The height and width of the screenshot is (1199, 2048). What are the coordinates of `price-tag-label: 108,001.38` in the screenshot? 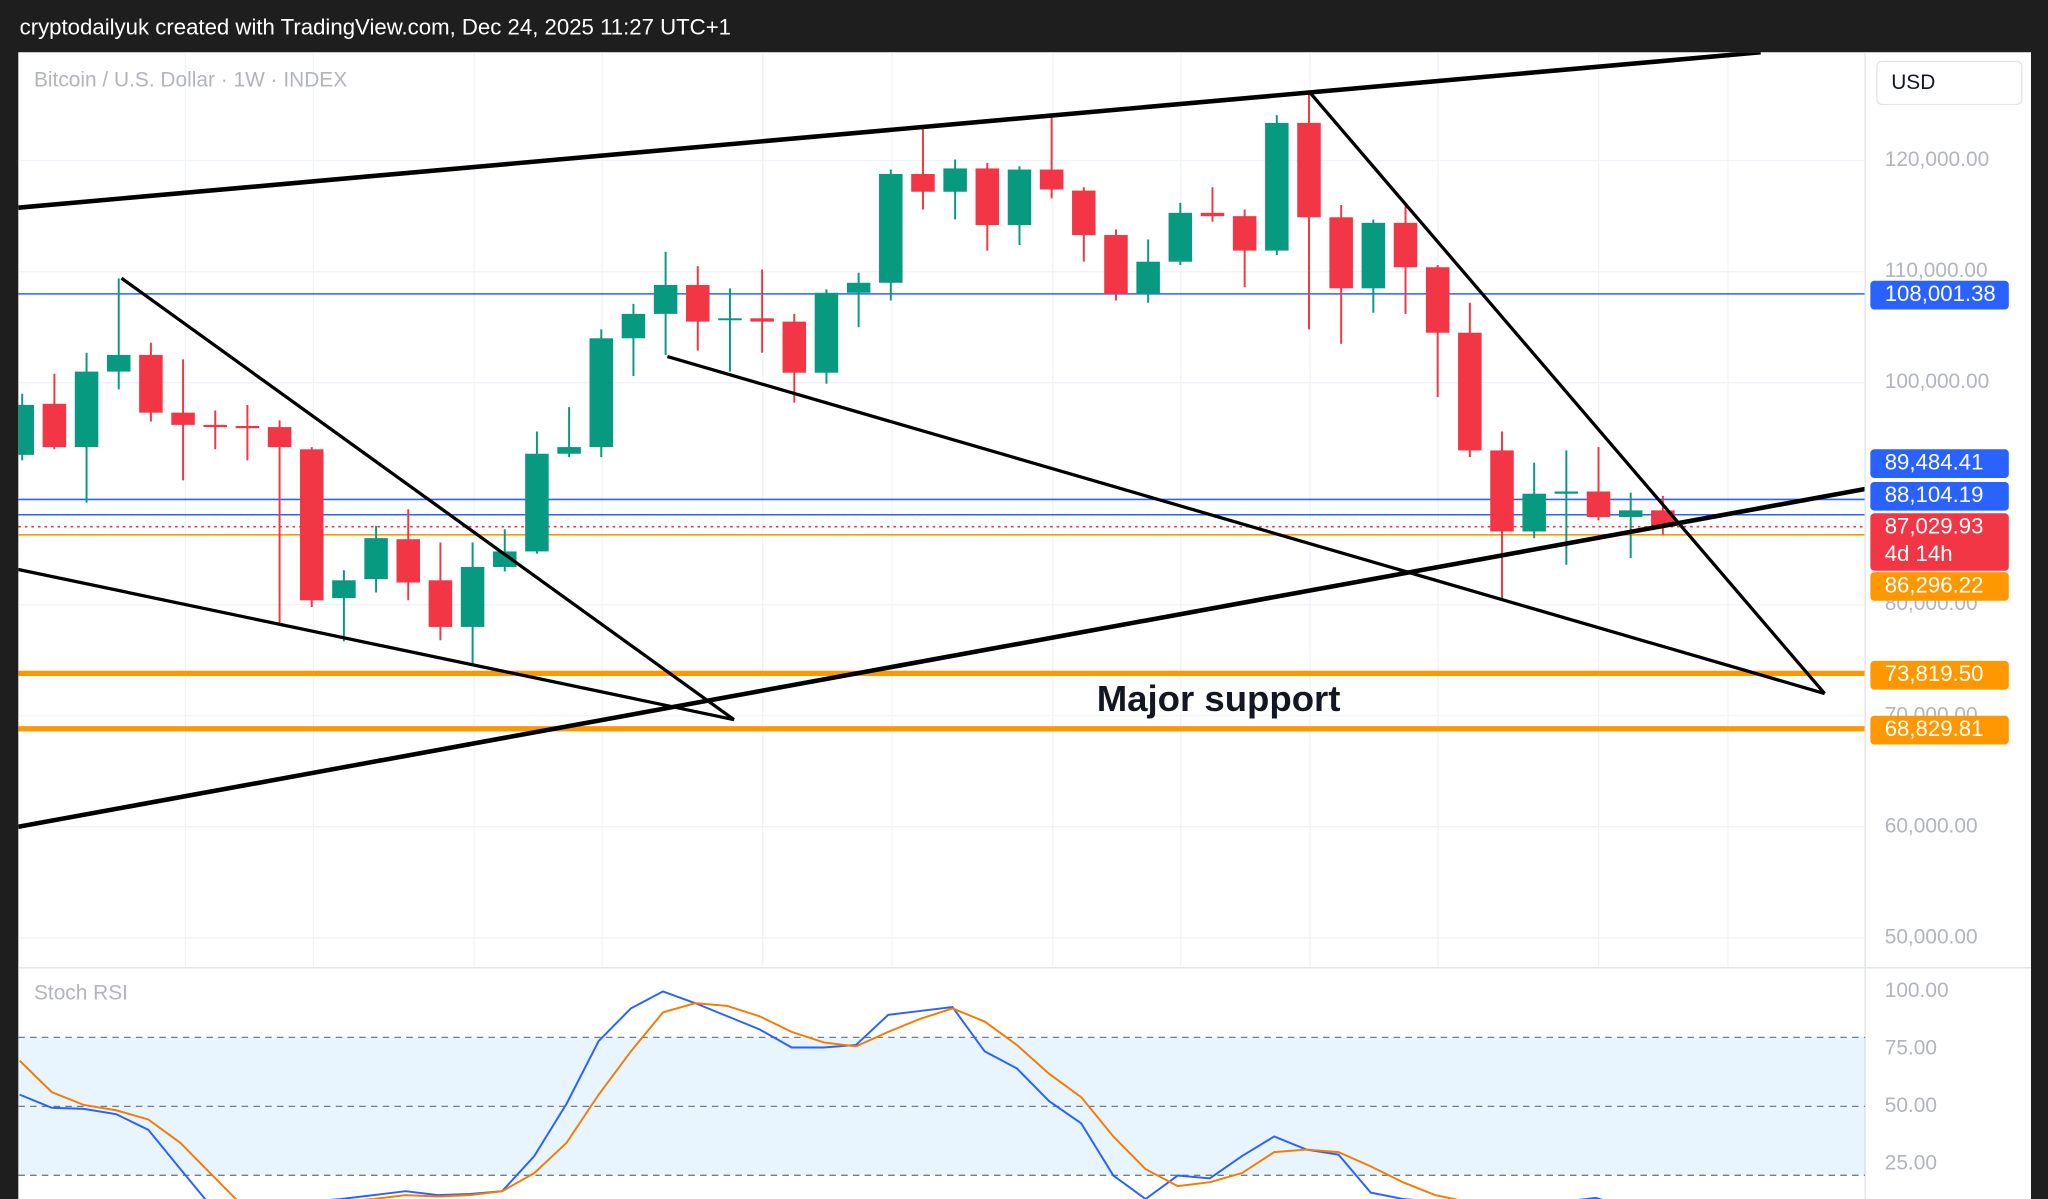 It's located at (1940, 293).